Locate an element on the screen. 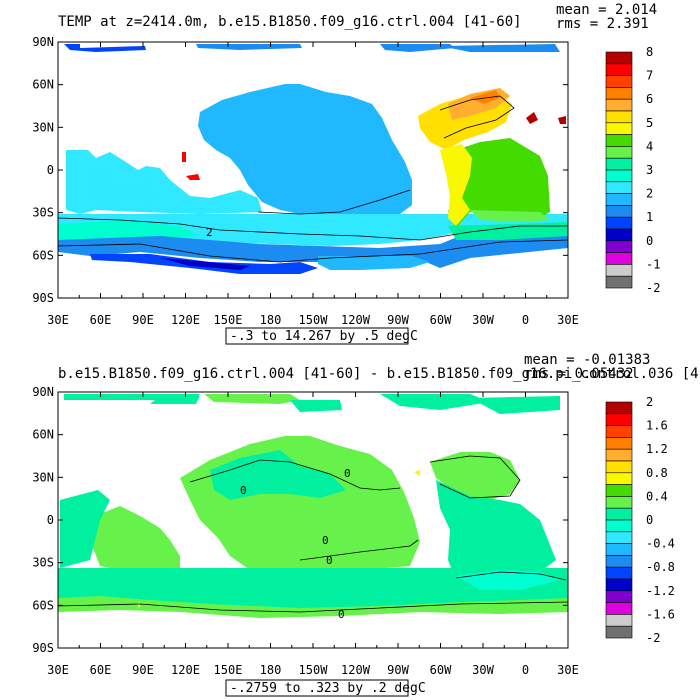  range-note: -.2759 to .323 by .2 degC is located at coordinates (328, 688).